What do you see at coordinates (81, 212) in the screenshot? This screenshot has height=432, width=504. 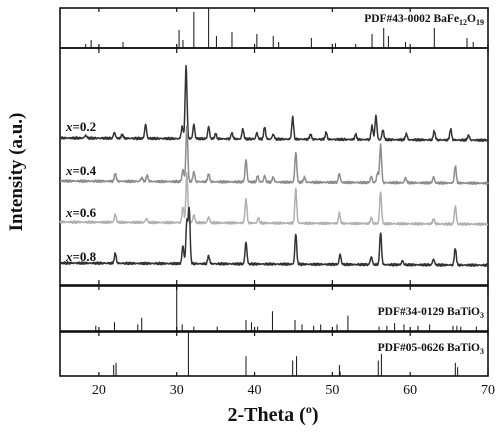 I see `series-label: x=0.6` at bounding box center [81, 212].